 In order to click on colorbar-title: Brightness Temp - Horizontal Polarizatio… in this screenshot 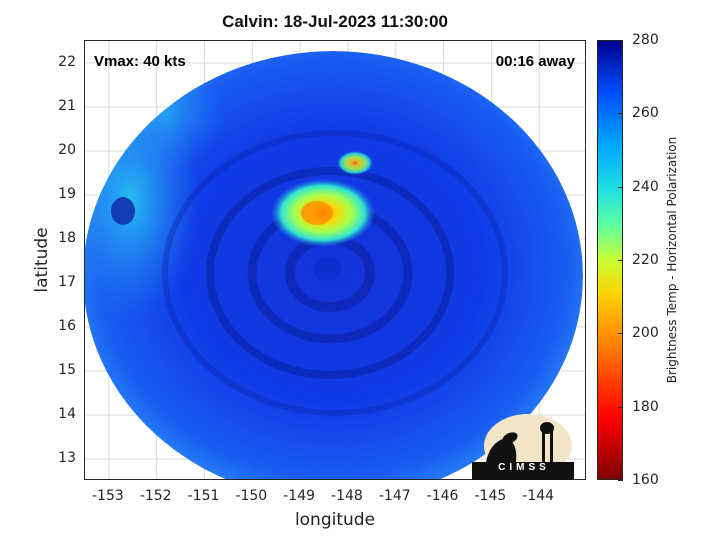, I will do `click(672, 260)`.